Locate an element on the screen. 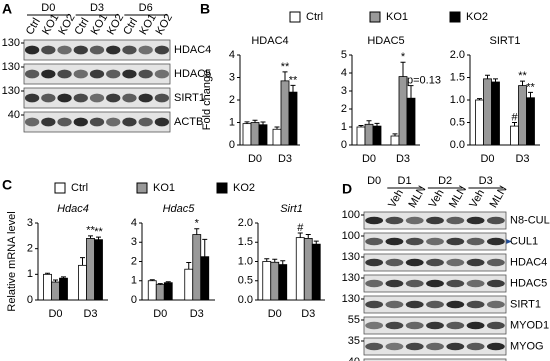  legend-label: KO2 is located at coordinates (244, 188).